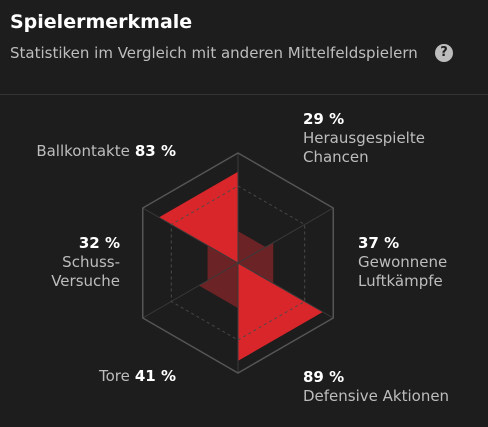  Describe the element at coordinates (403, 271) in the screenshot. I see `category-label: Gewonnene Luftkämpfe` at that location.